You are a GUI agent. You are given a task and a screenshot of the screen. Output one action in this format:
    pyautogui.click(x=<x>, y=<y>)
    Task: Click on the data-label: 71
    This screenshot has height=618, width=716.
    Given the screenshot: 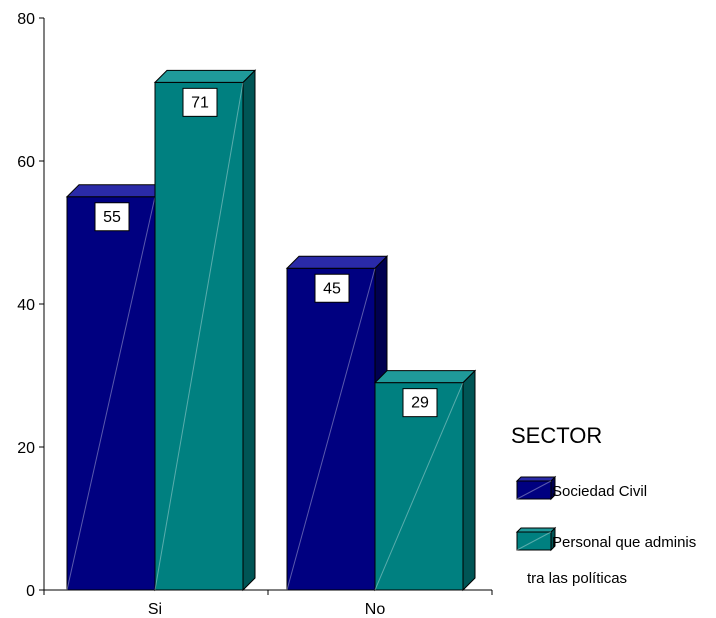 What is the action you would take?
    pyautogui.click(x=200, y=102)
    